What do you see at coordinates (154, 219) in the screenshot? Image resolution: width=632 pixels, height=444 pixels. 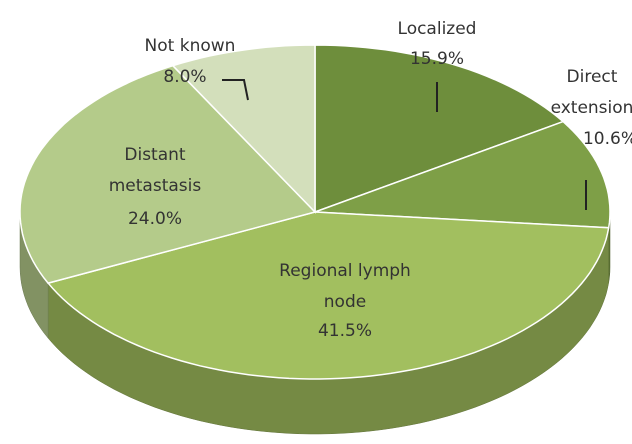 I see `slice-value: 24.0%` at bounding box center [154, 219].